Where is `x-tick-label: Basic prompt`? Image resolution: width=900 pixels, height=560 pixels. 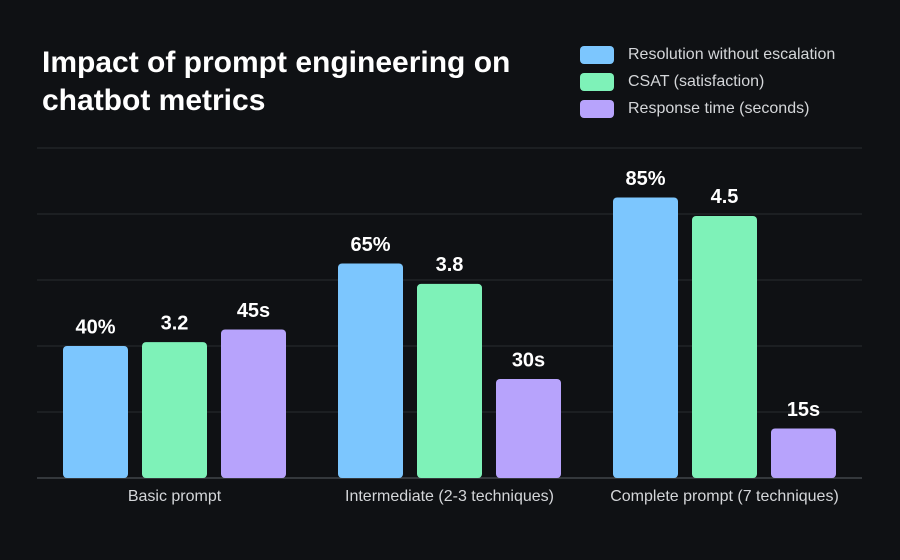 x-tick-label: Basic prompt is located at coordinates (175, 496).